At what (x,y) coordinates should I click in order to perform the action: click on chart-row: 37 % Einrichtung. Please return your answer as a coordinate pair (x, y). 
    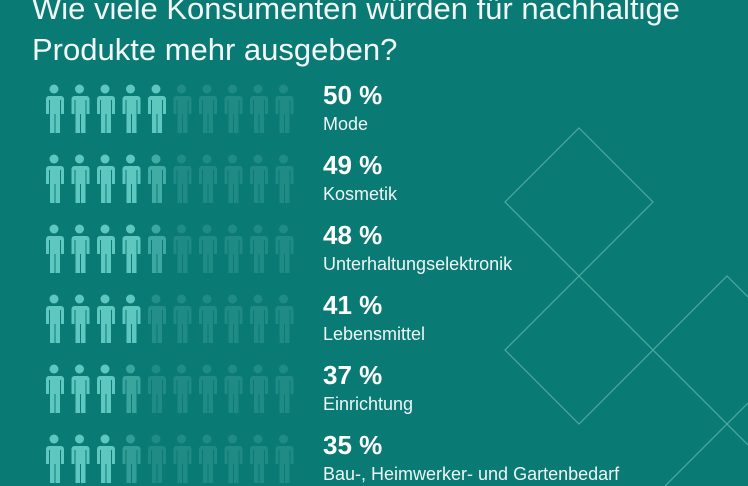
    Looking at the image, I should click on (344, 387).